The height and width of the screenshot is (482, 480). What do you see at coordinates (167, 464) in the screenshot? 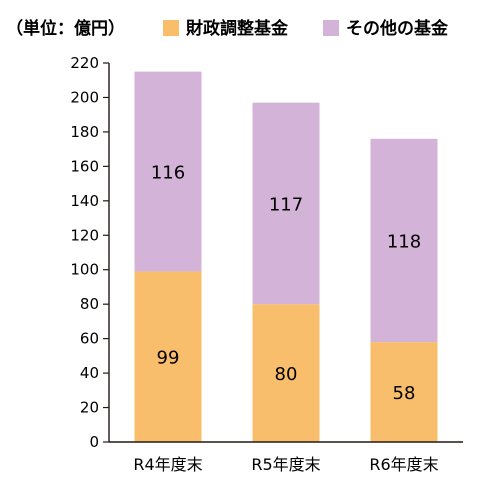
I see `x-tick-label-1: R4年度末` at bounding box center [167, 464].